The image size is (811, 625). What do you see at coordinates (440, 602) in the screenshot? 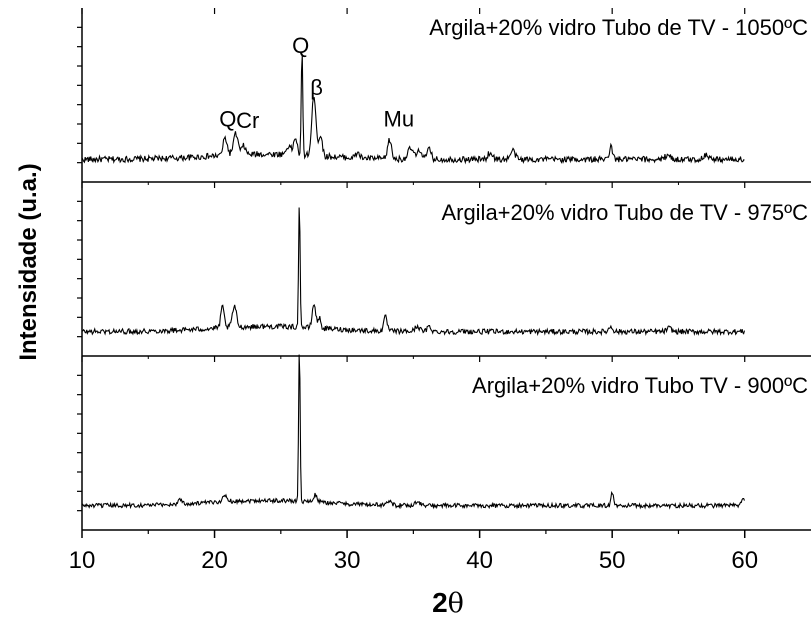
I see `x-axis-label-main: 2` at bounding box center [440, 602].